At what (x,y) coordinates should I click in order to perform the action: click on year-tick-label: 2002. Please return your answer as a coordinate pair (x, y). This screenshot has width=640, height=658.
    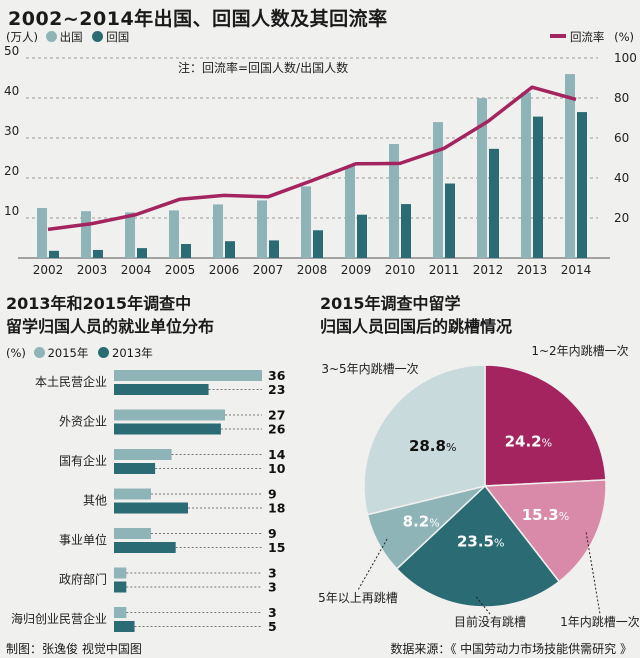
    Looking at the image, I should click on (48, 270).